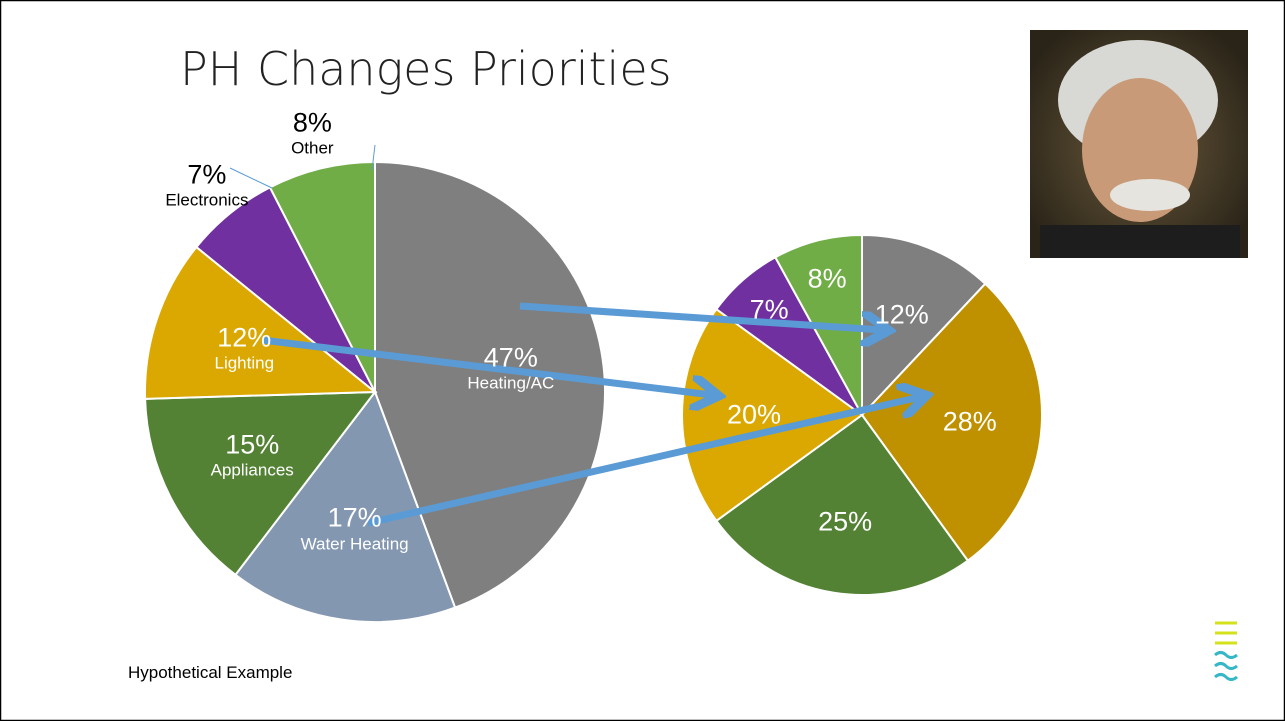 This screenshot has height=721, width=1285. I want to click on logo, so click(1226, 651).